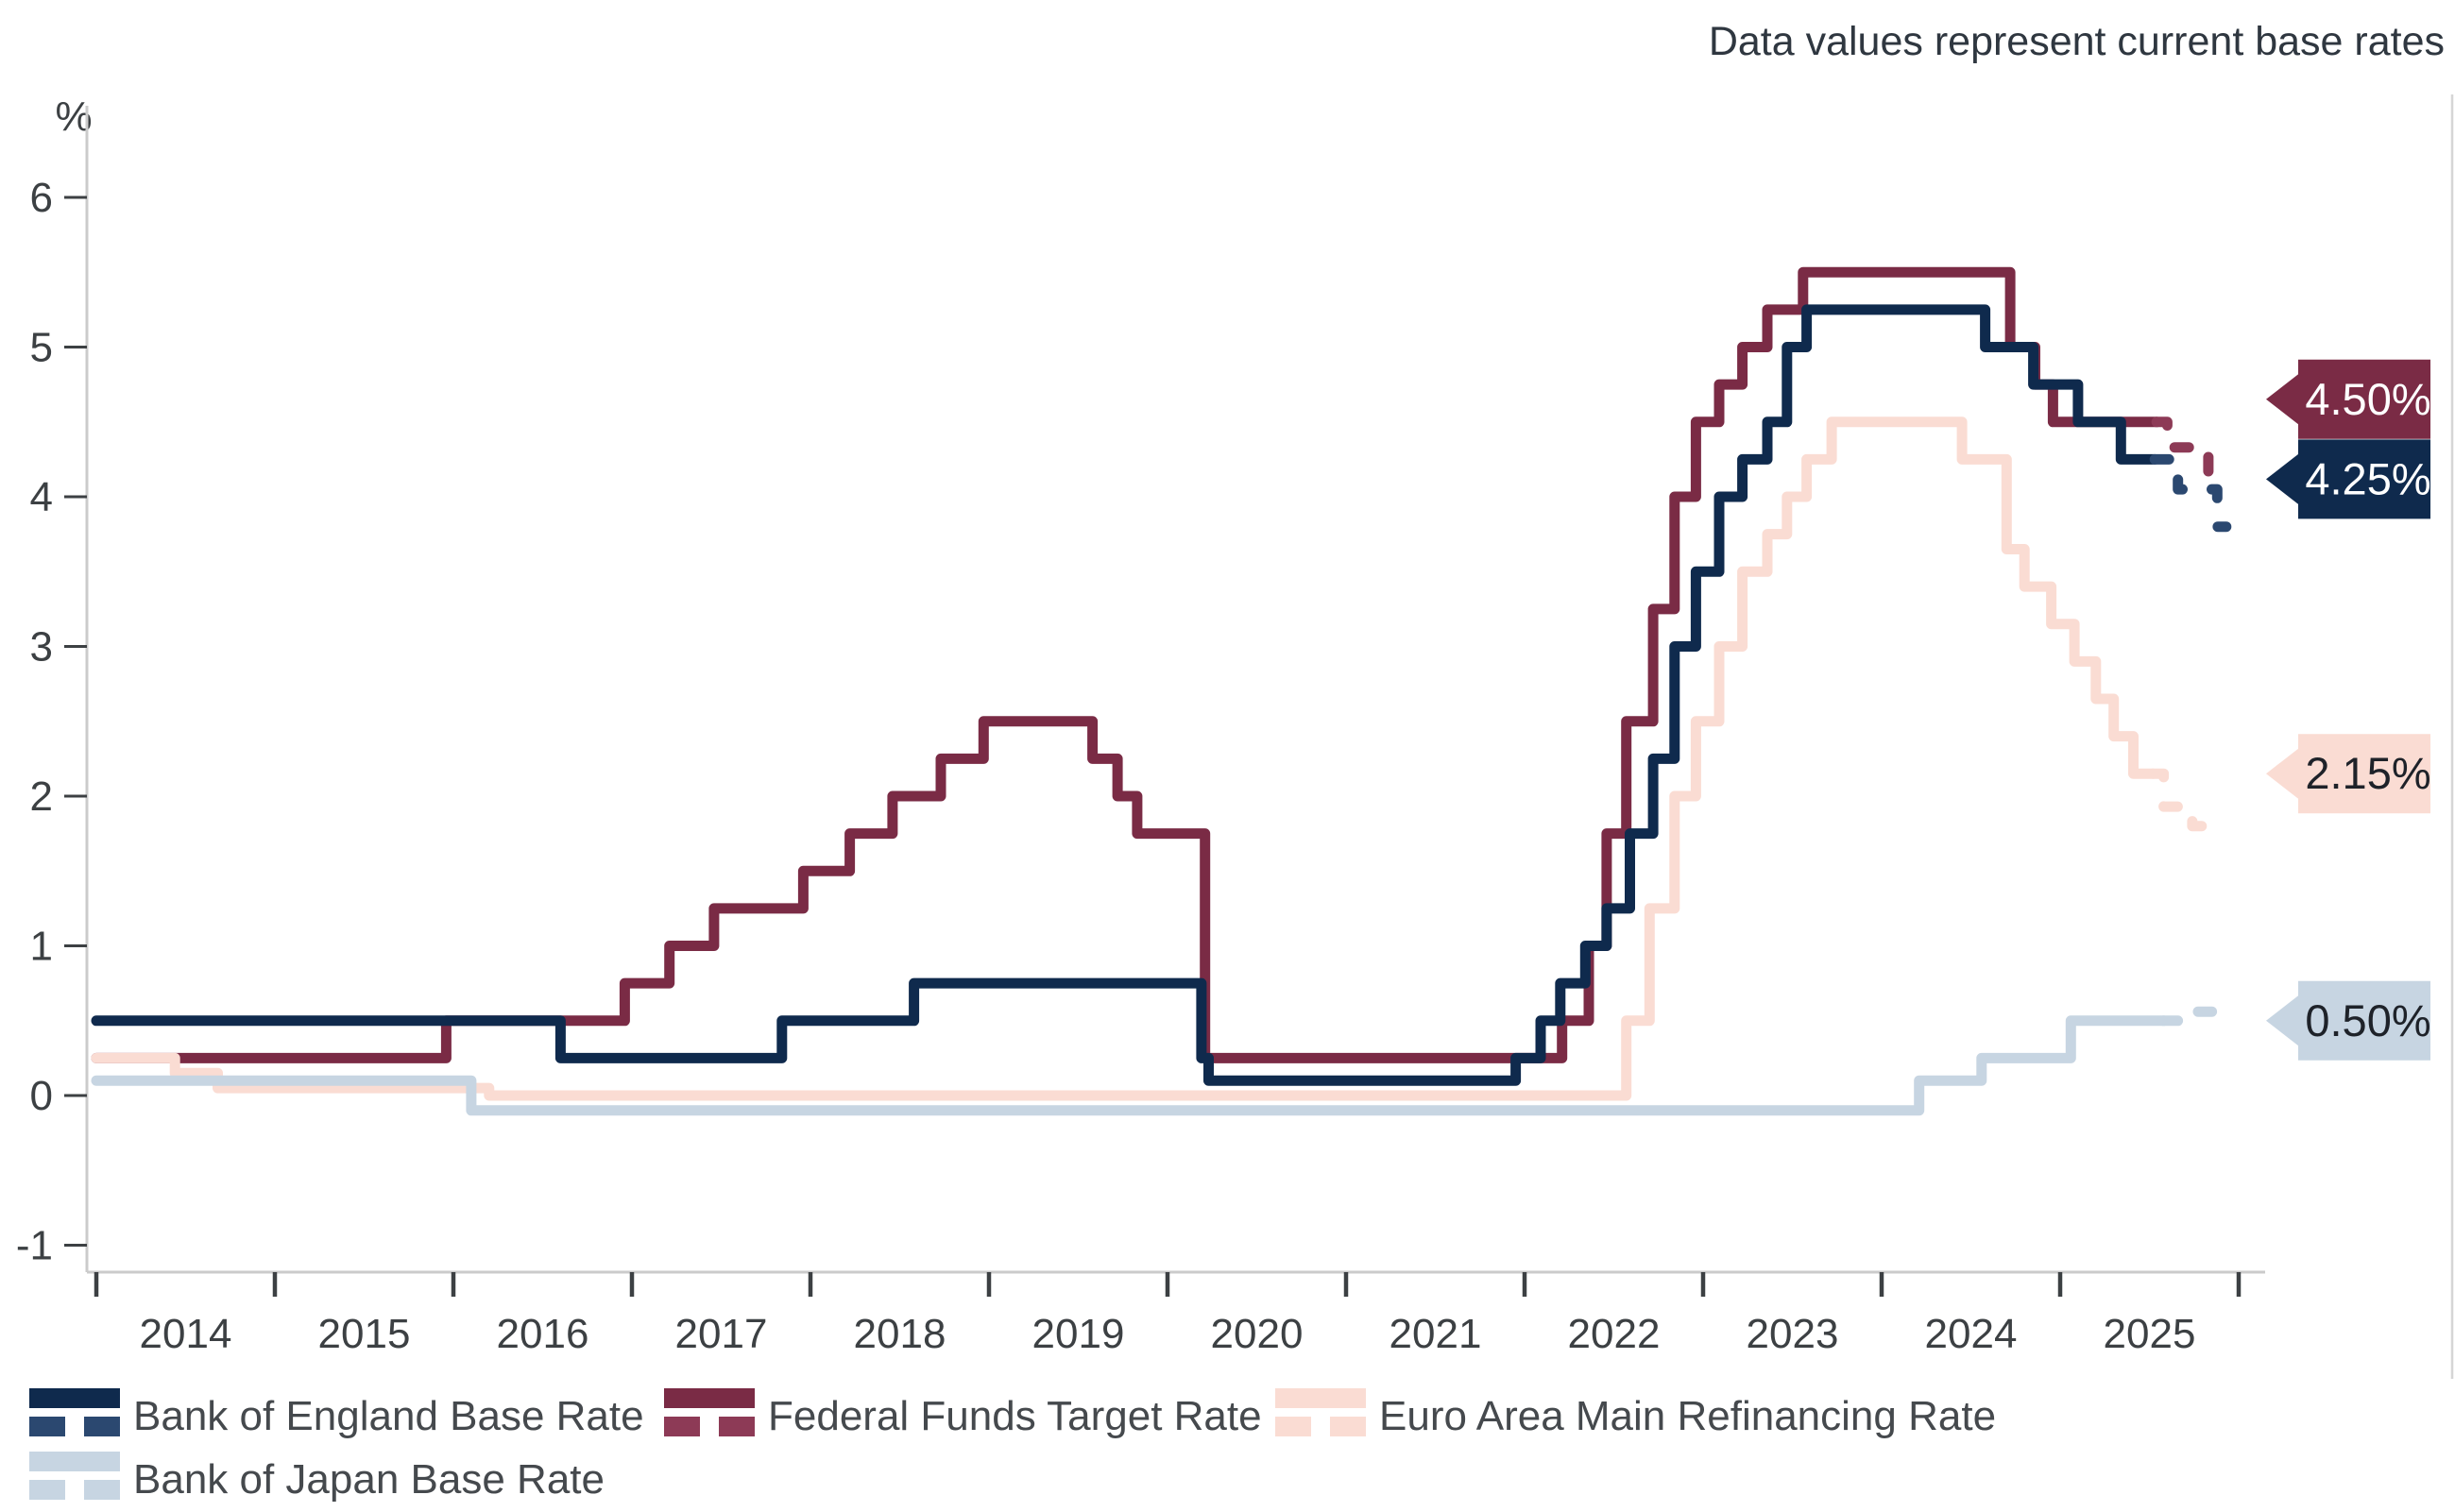 This screenshot has width=2455, height=1512. Describe the element at coordinates (2367, 478) in the screenshot. I see `callout-value: 4.25%` at that location.